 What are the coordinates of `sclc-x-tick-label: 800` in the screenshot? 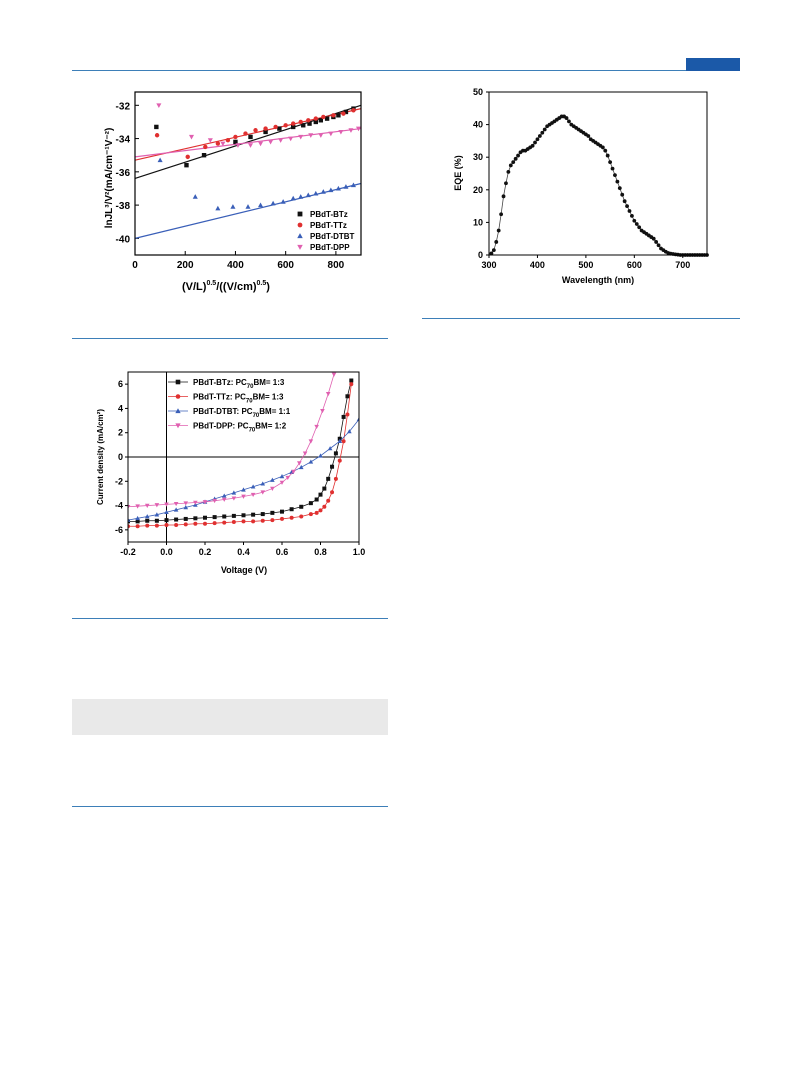 It's located at (336, 265).